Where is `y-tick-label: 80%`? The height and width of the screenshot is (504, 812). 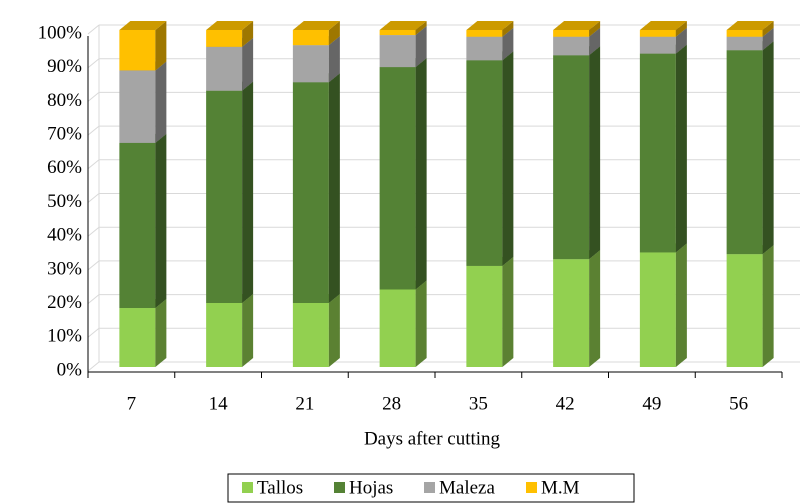
y-tick-label: 80% is located at coordinates (64, 100).